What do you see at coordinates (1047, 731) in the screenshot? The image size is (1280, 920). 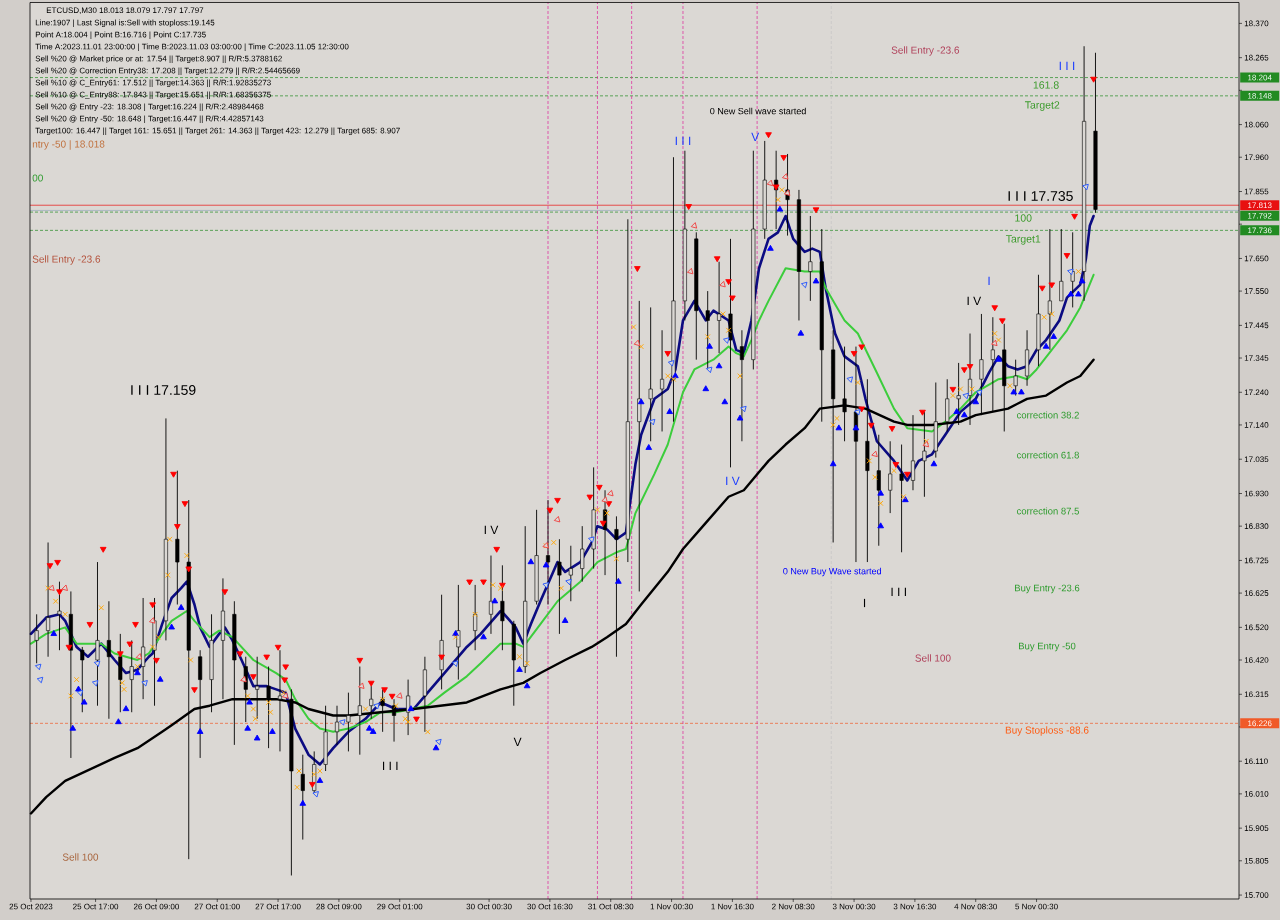 I see `annotation: Buy Stoploss -88.6` at bounding box center [1047, 731].